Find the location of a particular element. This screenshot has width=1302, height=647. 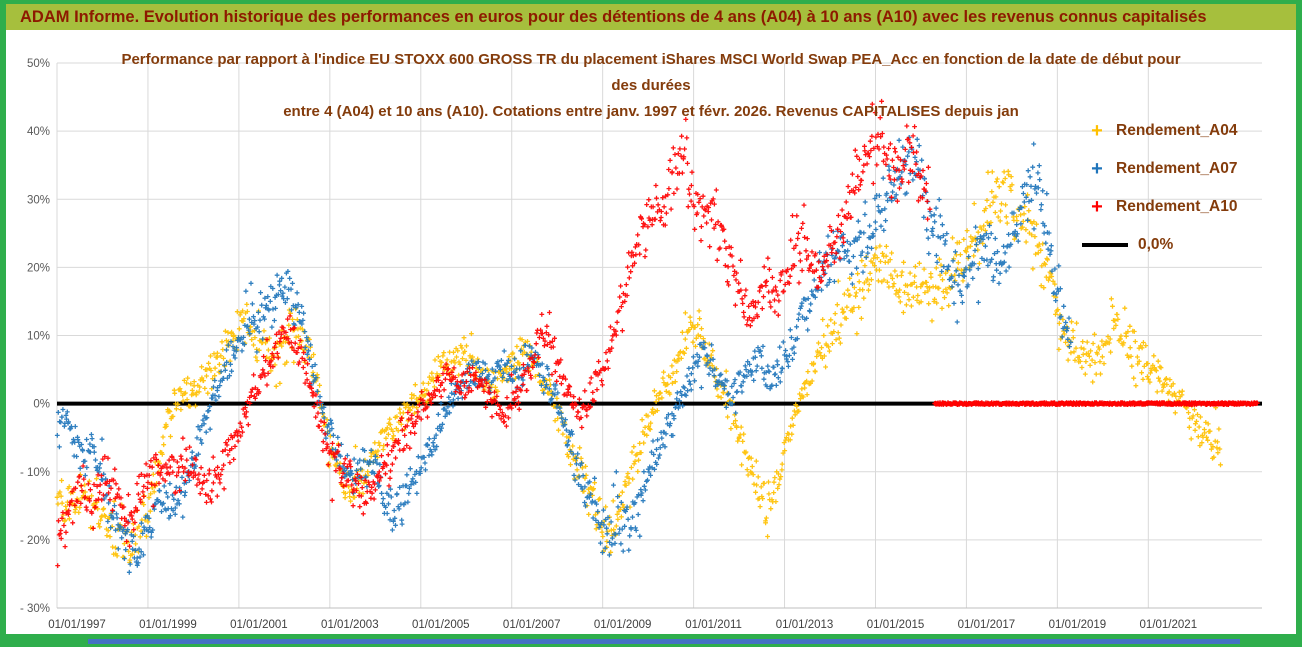

y-tick-label: - 10% is located at coordinates (35, 473).